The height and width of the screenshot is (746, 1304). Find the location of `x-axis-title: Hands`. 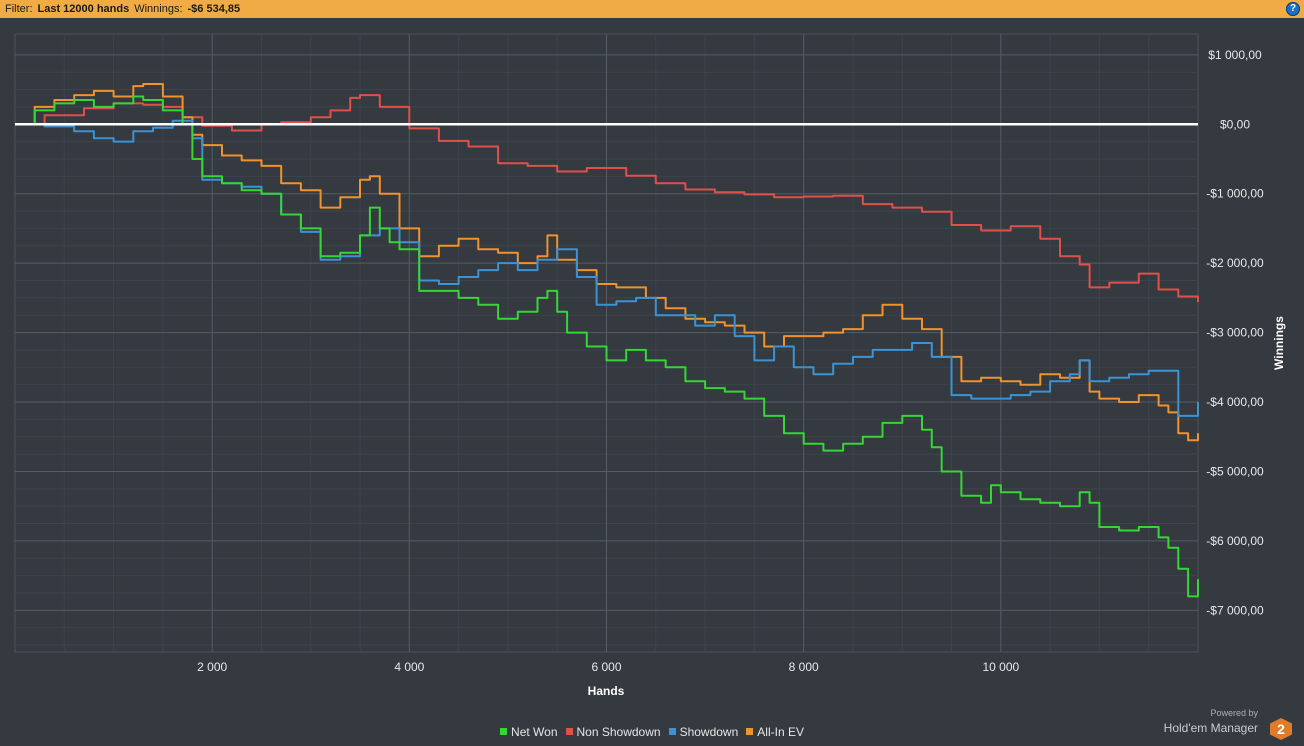

x-axis-title: Hands is located at coordinates (606, 691).